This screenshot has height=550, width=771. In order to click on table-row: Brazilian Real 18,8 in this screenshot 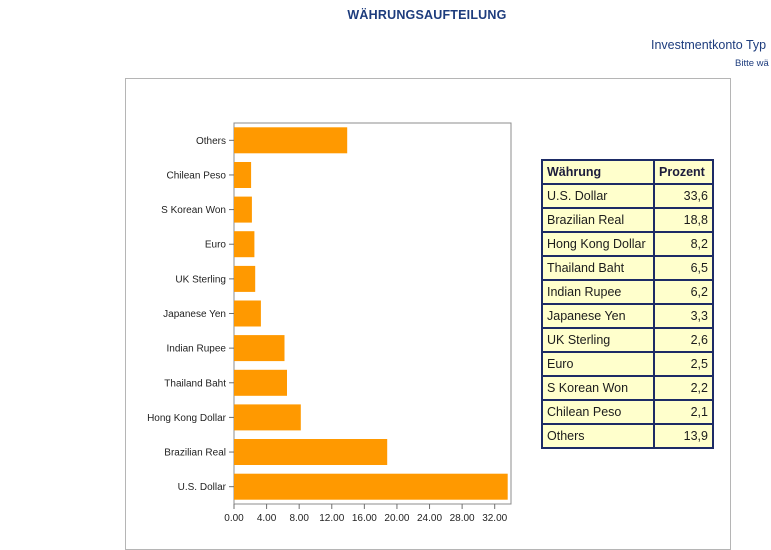, I will do `click(627, 220)`.